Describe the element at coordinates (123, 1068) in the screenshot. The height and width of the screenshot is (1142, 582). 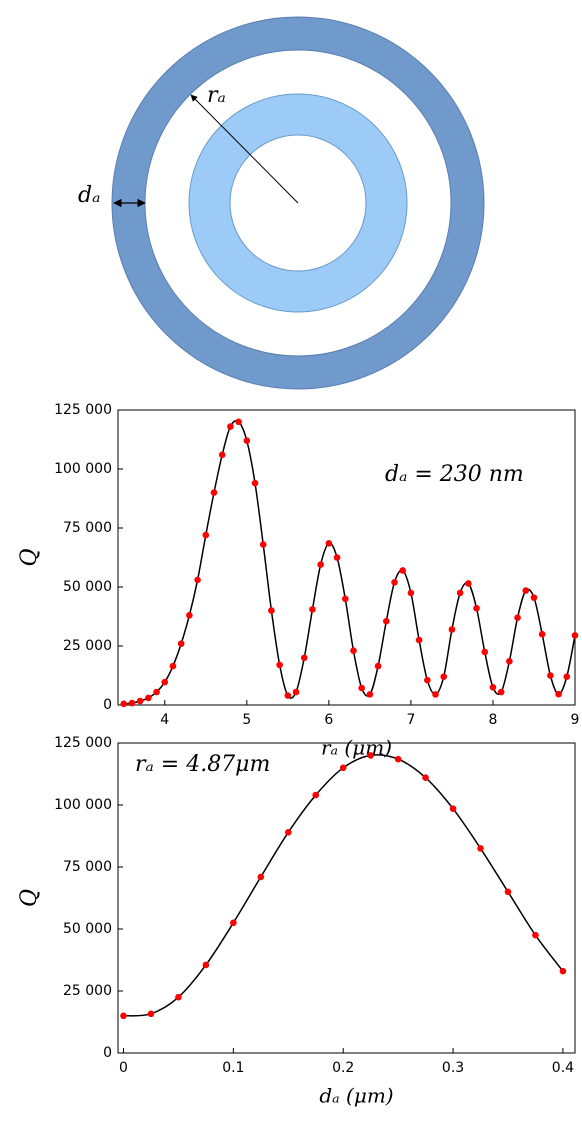
I see `x-tick-label: 0` at that location.